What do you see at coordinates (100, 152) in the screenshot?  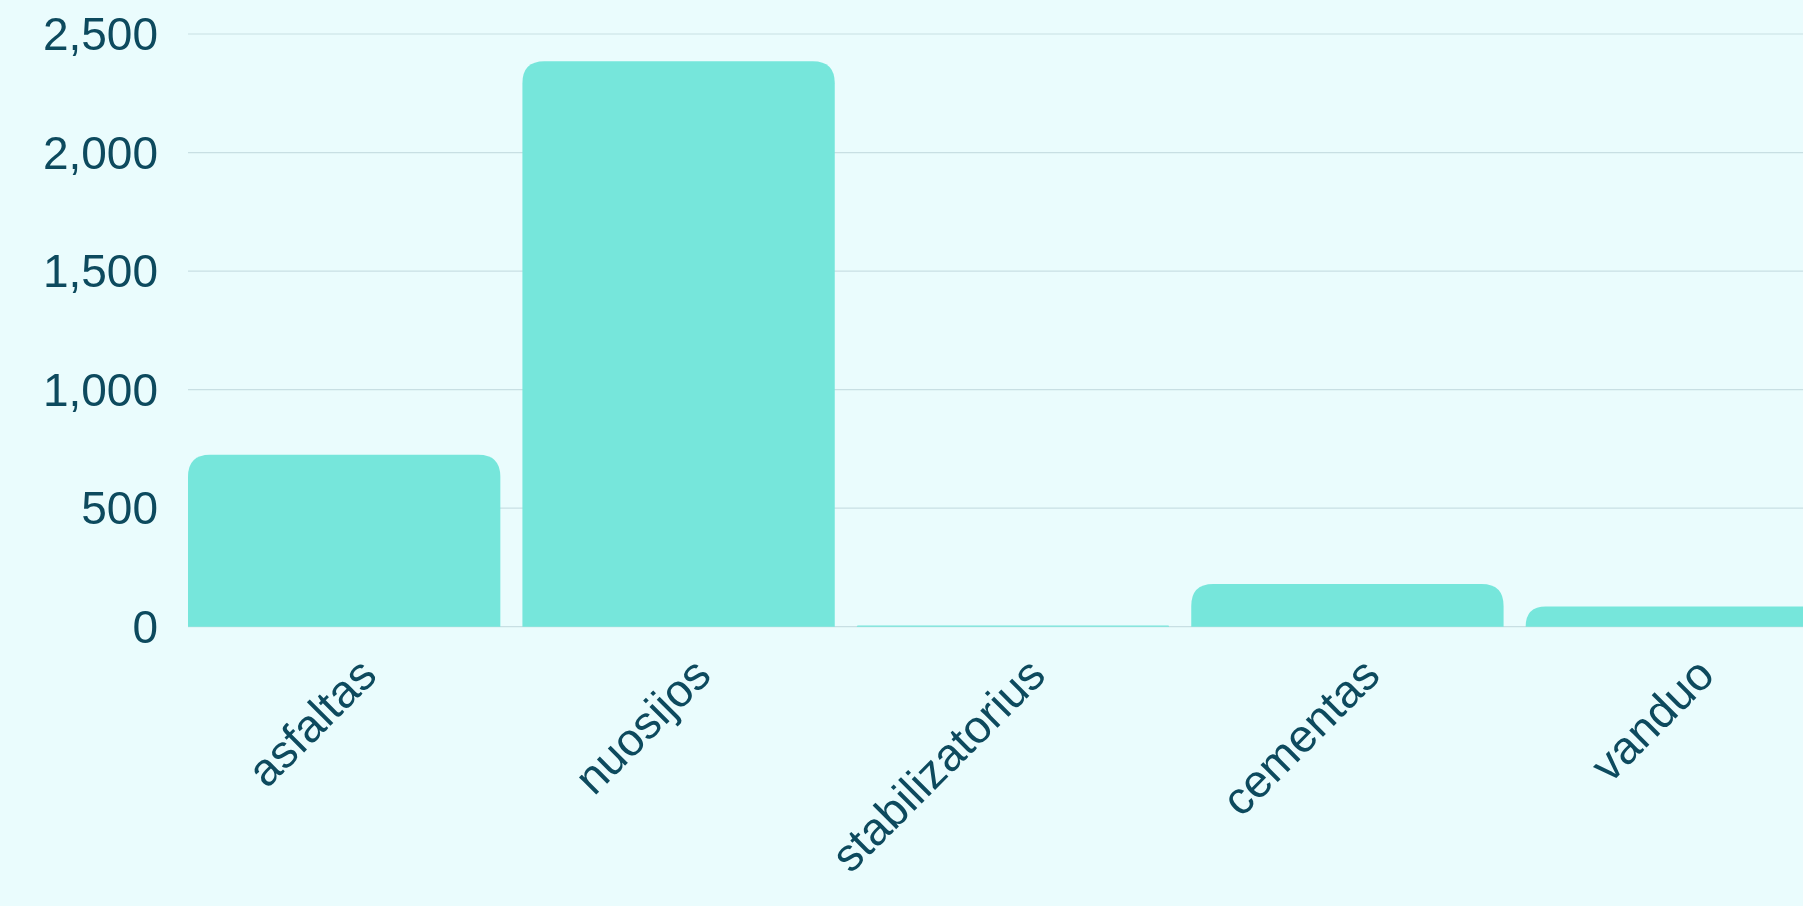 I see `y-tick-label: 2,000` at bounding box center [100, 152].